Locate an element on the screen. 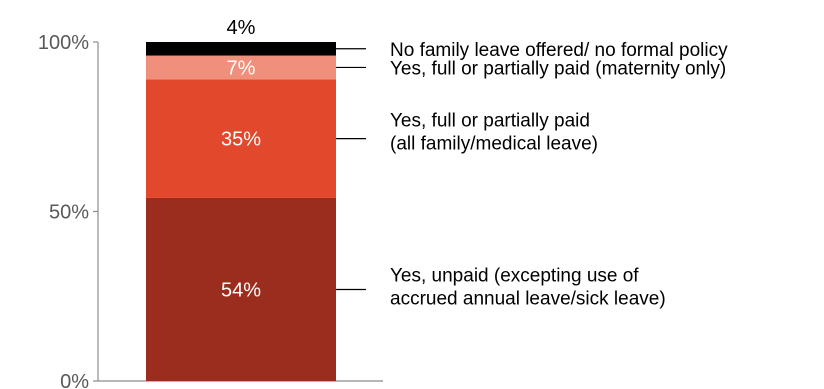 This screenshot has width=824, height=389. data-label: 54% is located at coordinates (241, 290).